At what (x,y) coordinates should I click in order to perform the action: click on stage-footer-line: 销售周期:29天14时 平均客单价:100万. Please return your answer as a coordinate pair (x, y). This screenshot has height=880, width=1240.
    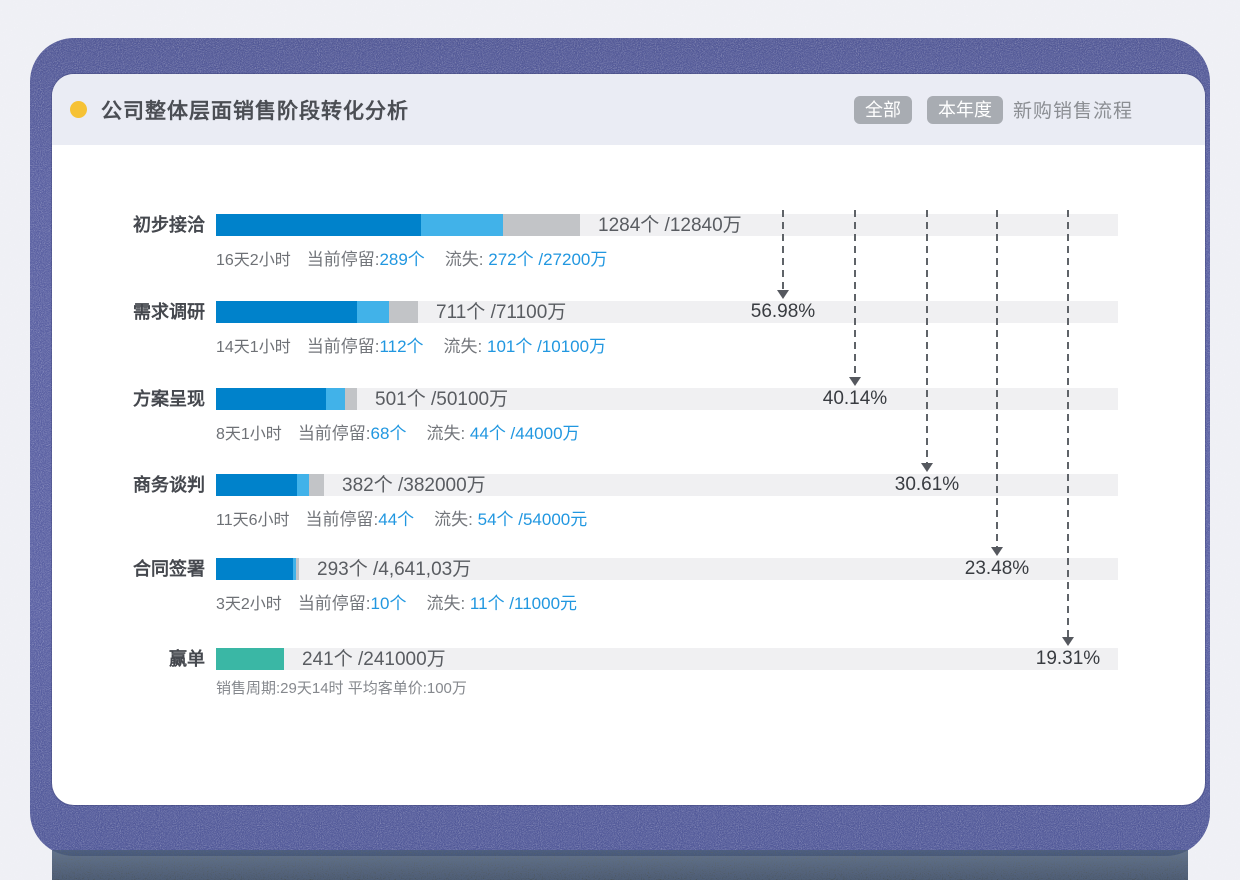
    Looking at the image, I should click on (341, 688).